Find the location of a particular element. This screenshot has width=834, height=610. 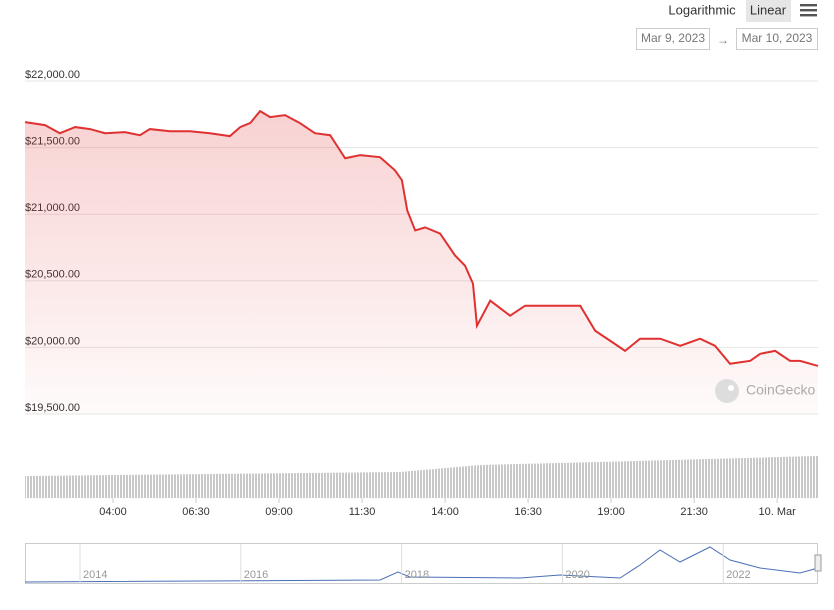

range-start: Mar 9, 2023 is located at coordinates (673, 38).